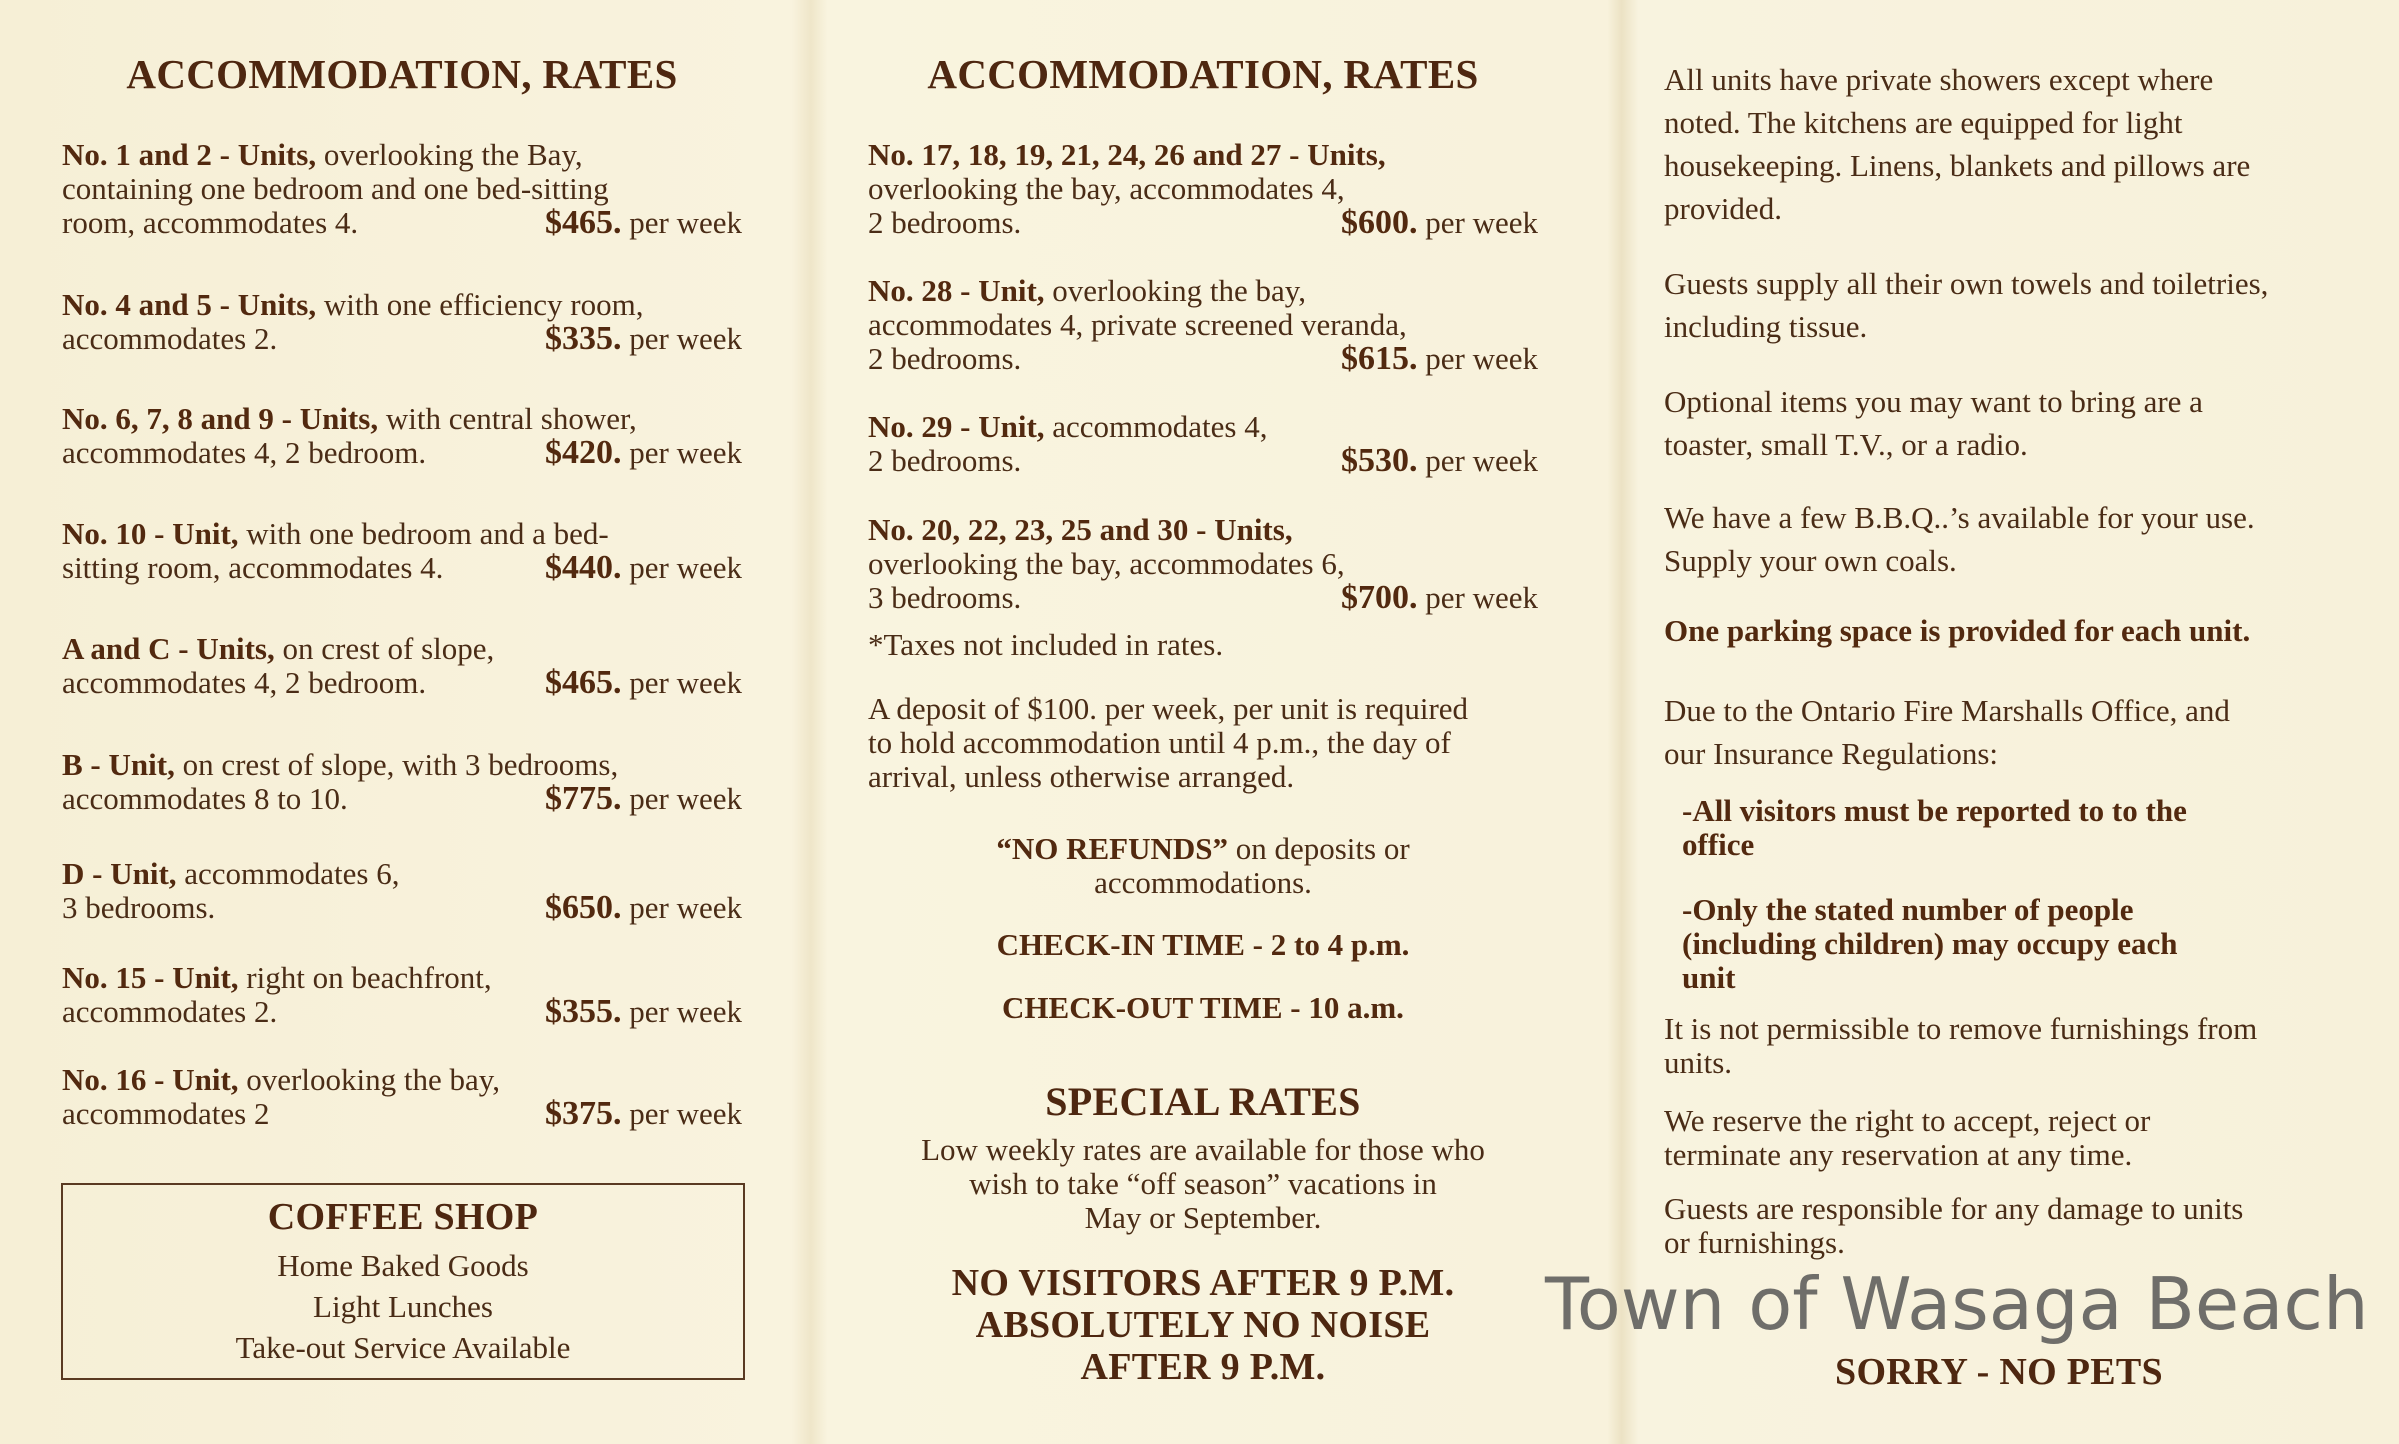 This screenshot has height=1444, width=2399. I want to click on unit-description: right on beachfront, accommodates 2., so click(277, 994).